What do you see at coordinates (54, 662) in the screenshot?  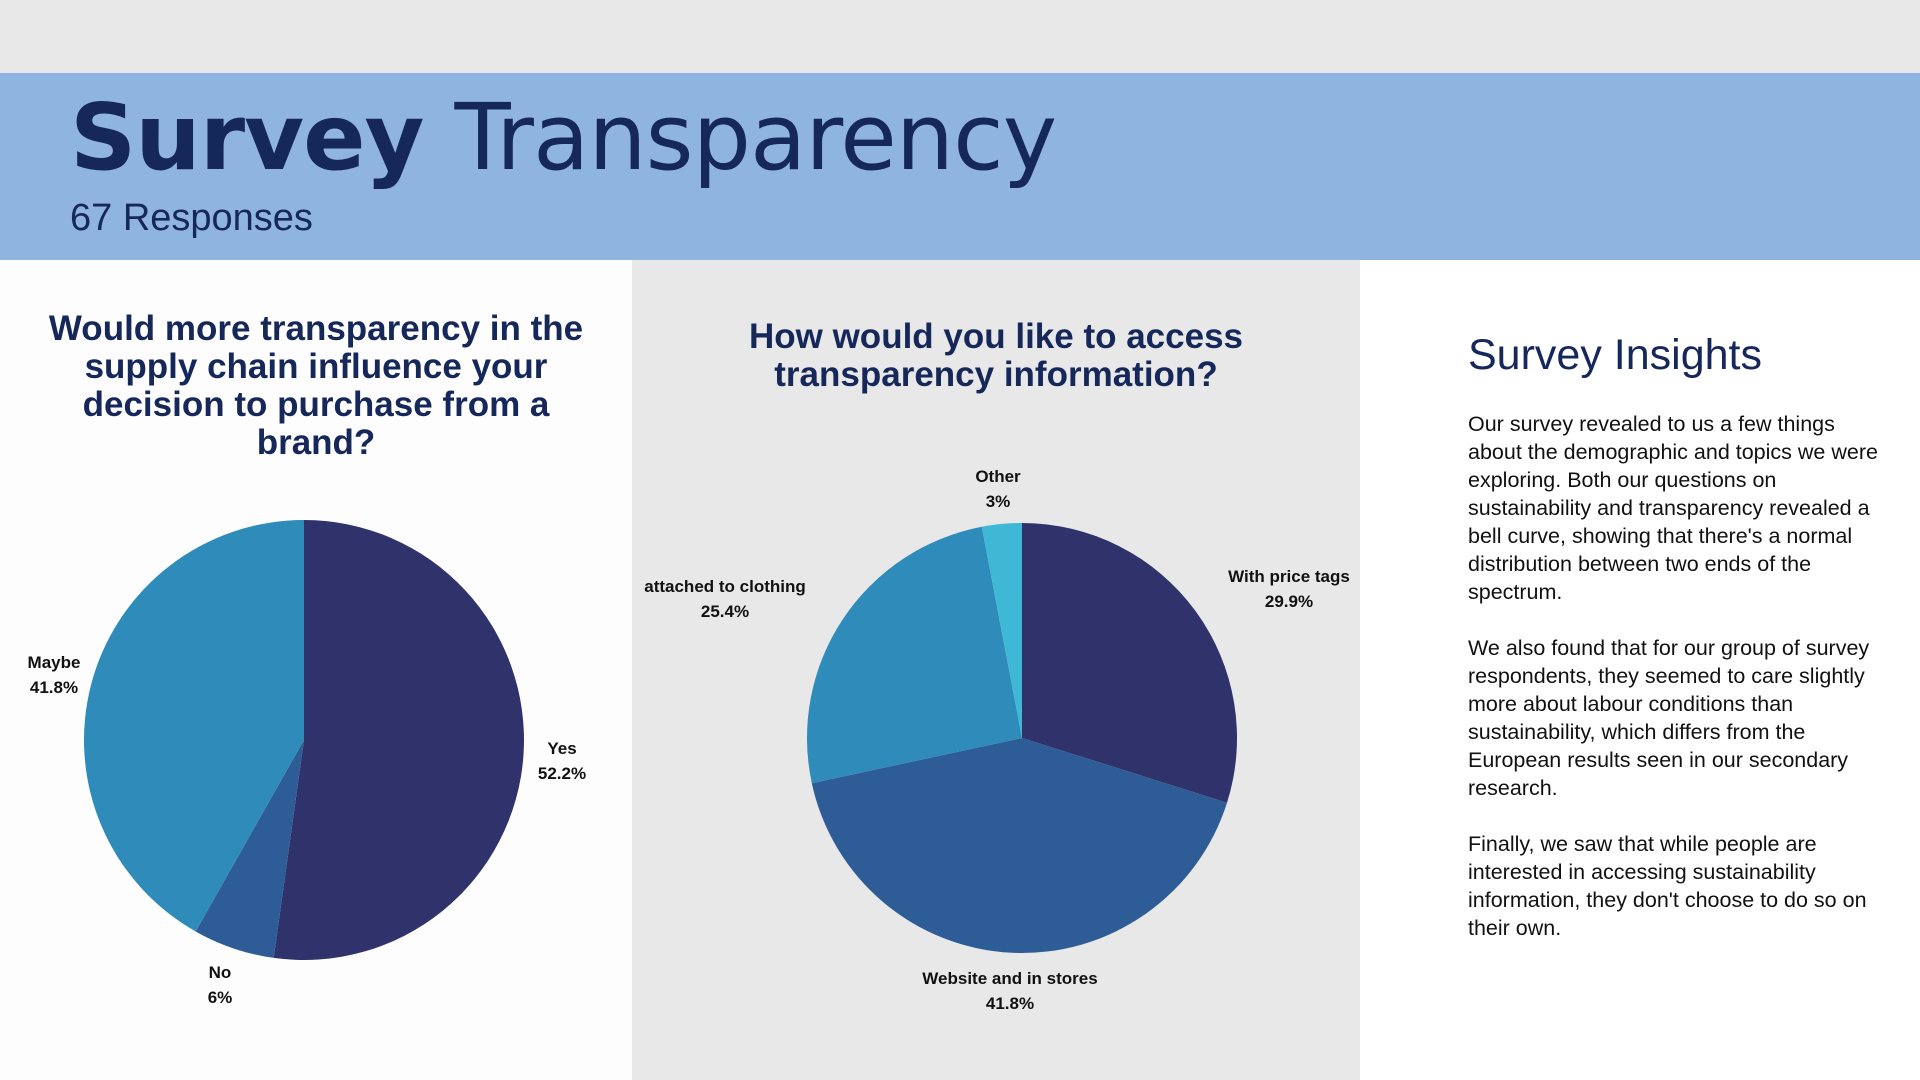 I see `slice-label-maybe: Maybe` at bounding box center [54, 662].